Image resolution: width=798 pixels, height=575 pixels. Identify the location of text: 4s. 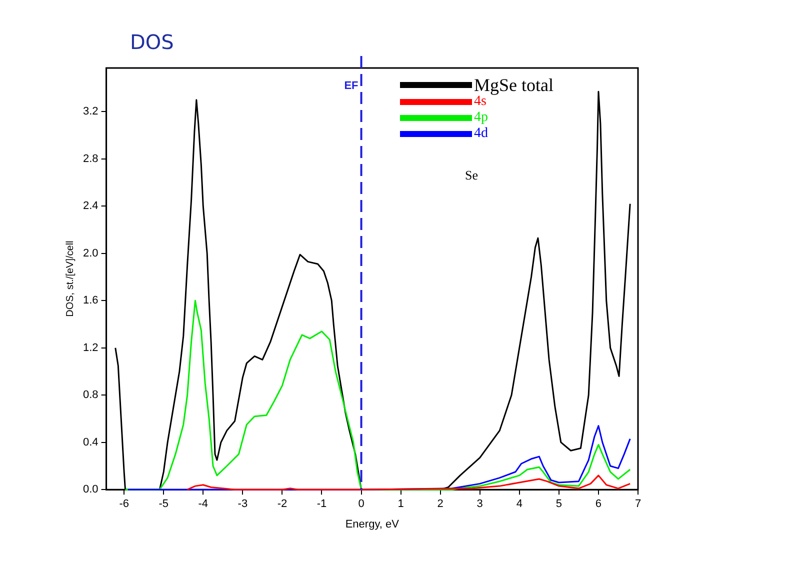
(480, 102).